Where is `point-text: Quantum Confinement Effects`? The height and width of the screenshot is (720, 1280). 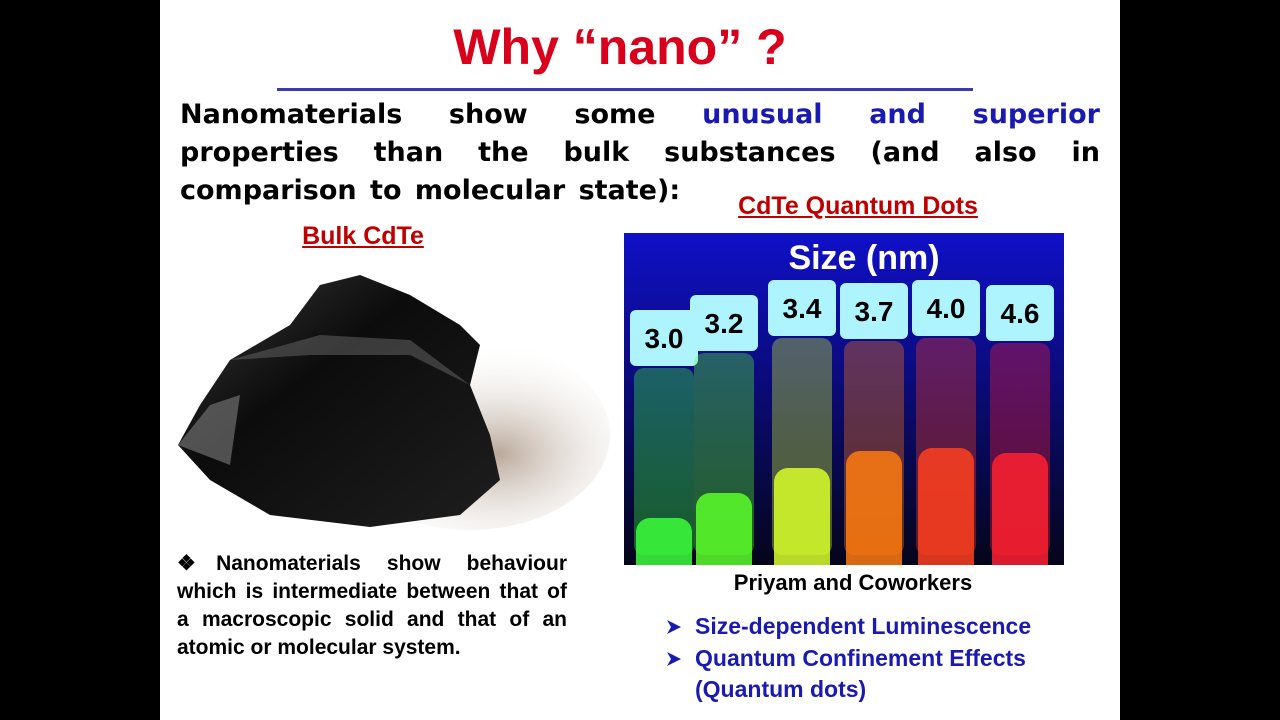
point-text: Quantum Confinement Effects is located at coordinates (860, 658).